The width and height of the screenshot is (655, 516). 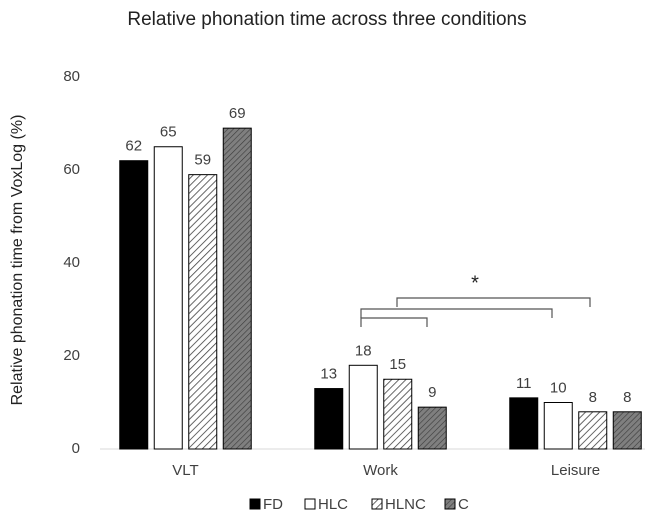 I want to click on significance-brackets, so click(x=475, y=312).